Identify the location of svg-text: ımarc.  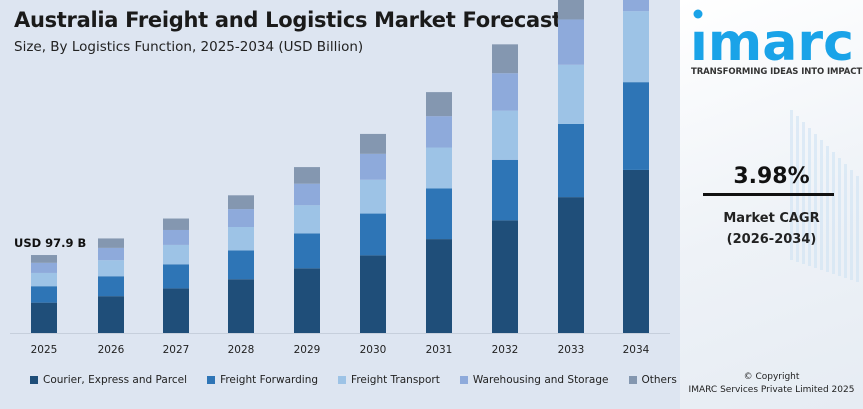
(772, 40).